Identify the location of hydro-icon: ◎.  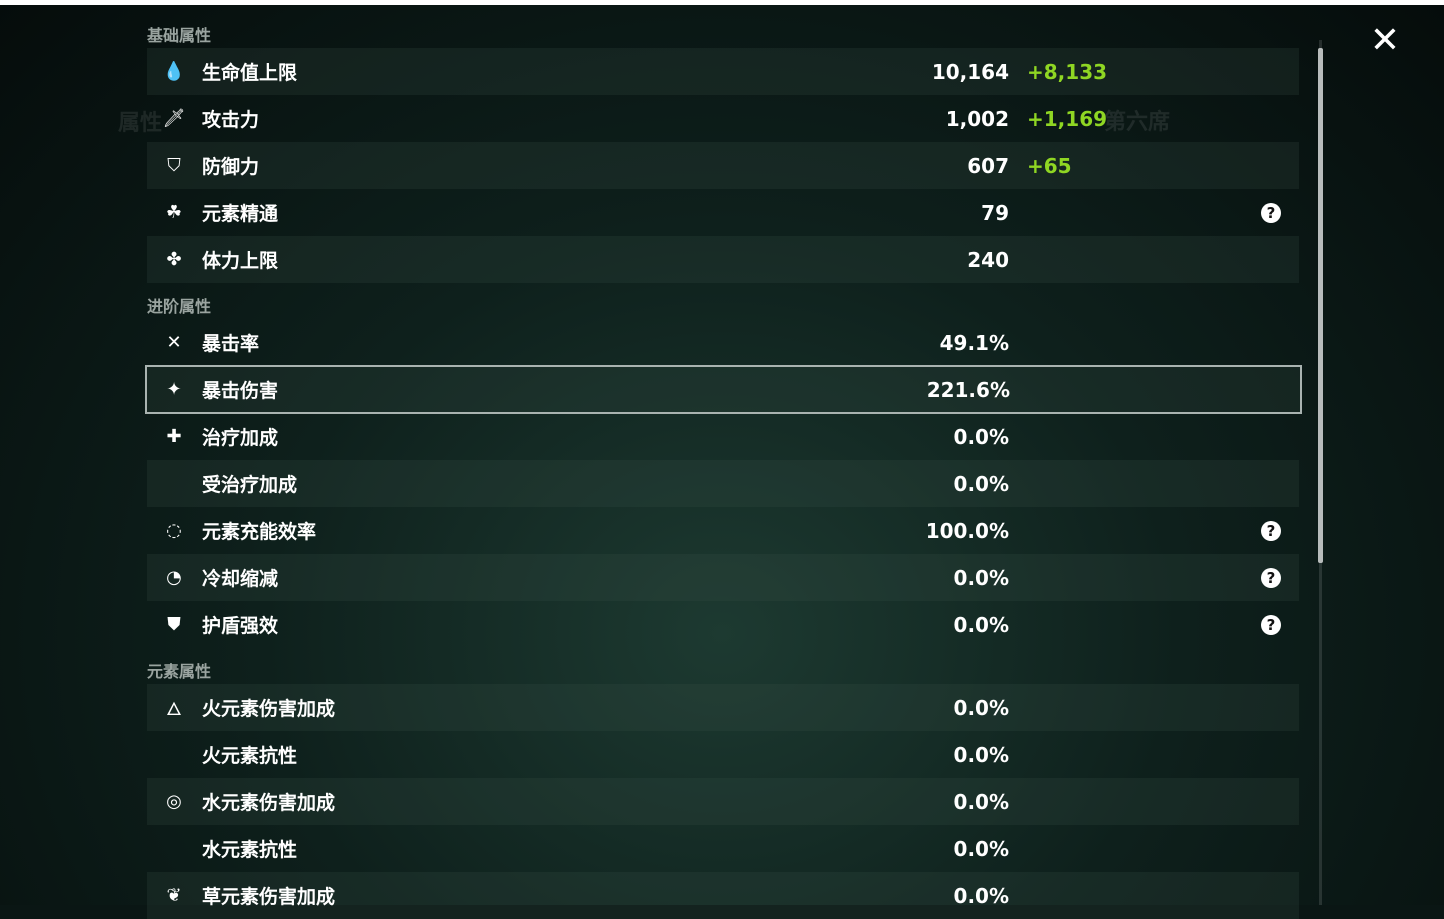
(174, 801).